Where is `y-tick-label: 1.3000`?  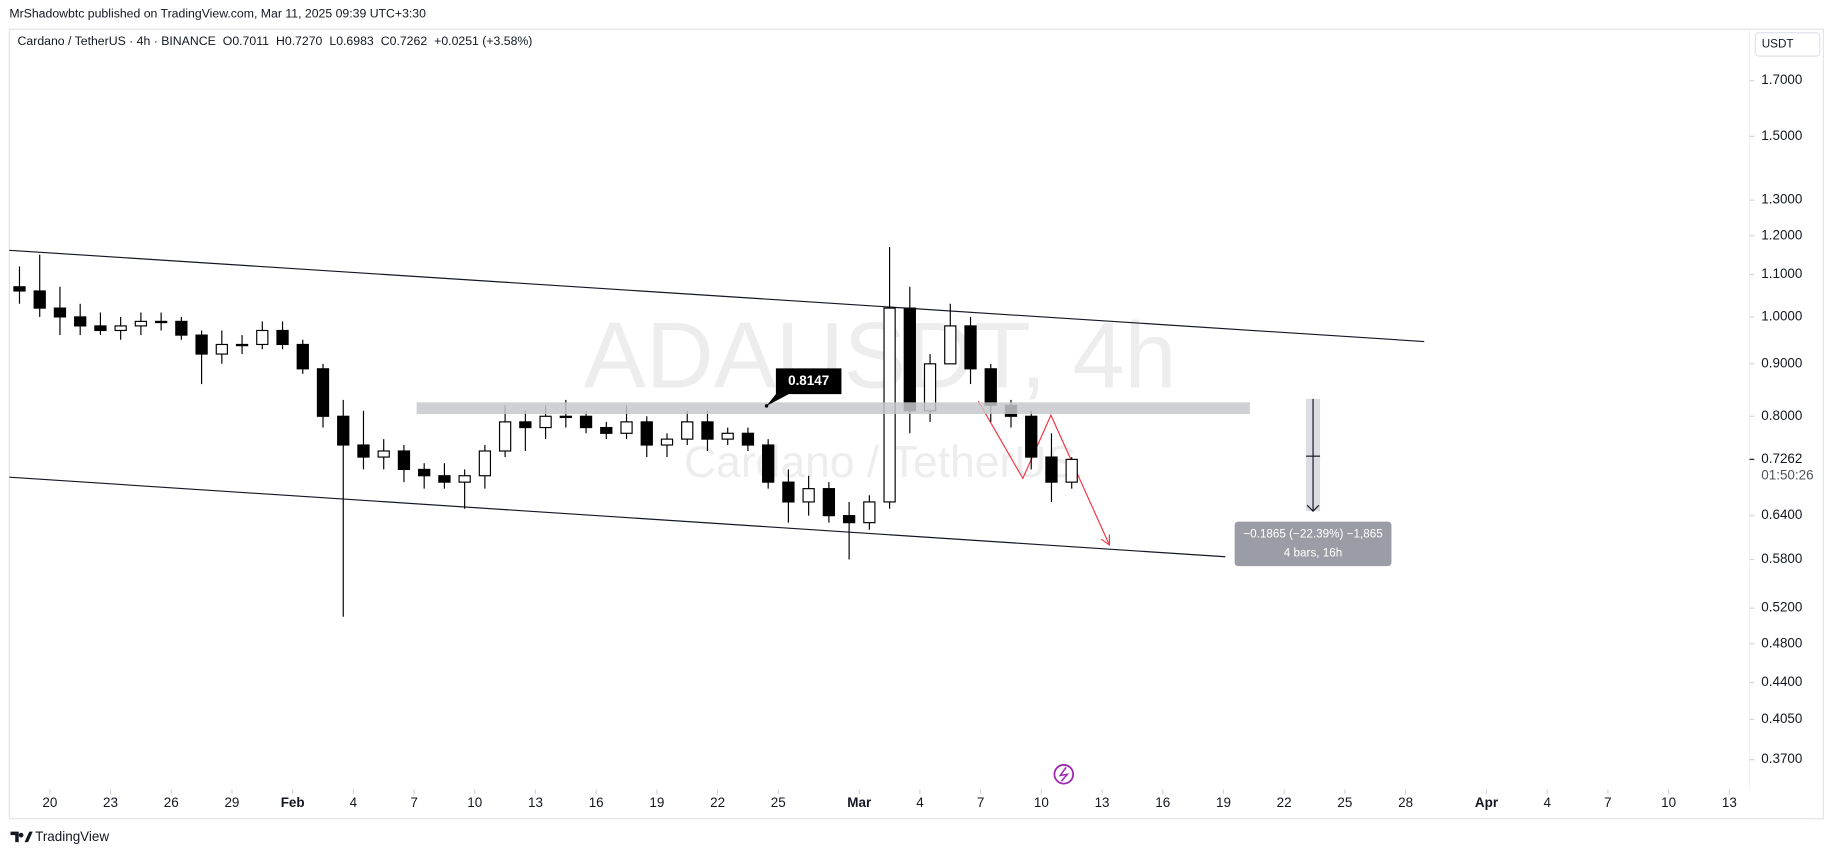 y-tick-label: 1.3000 is located at coordinates (1781, 199).